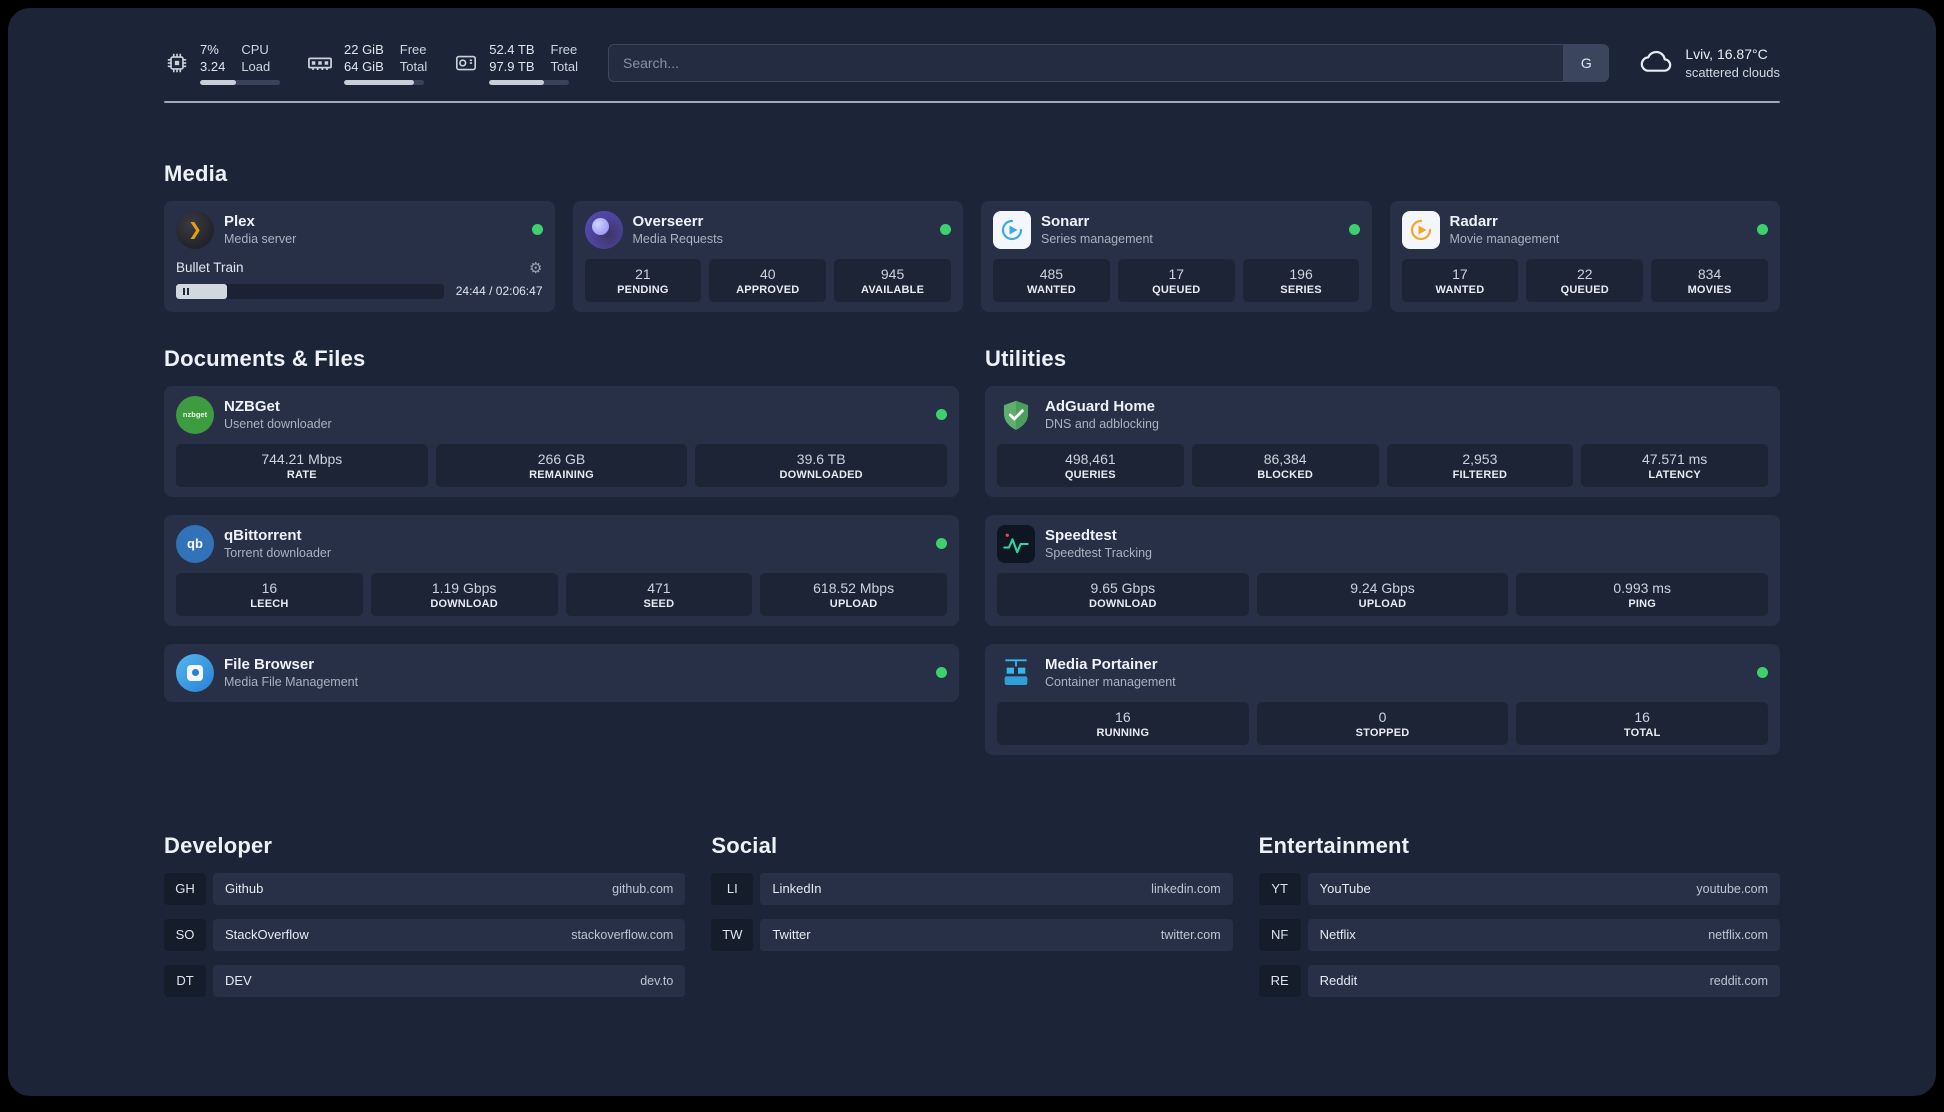 The height and width of the screenshot is (1112, 1944). Describe the element at coordinates (1279, 934) in the screenshot. I see `bookmark-abbr: NF` at that location.